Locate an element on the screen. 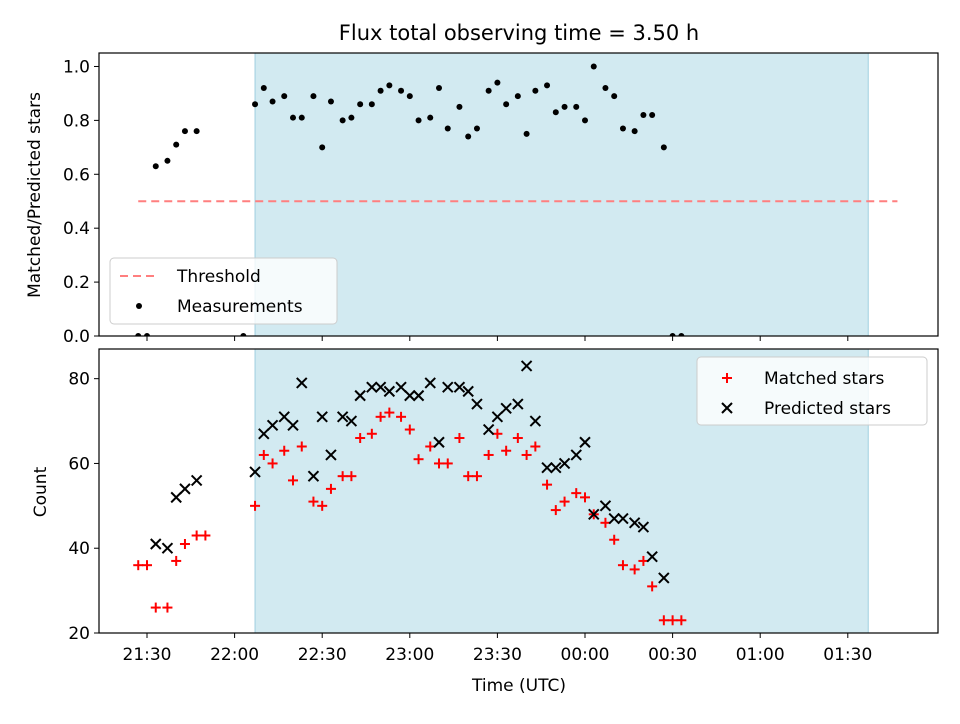 The image size is (960, 724). top-y-axis-label: Matched/Predicted stars is located at coordinates (35, 195).